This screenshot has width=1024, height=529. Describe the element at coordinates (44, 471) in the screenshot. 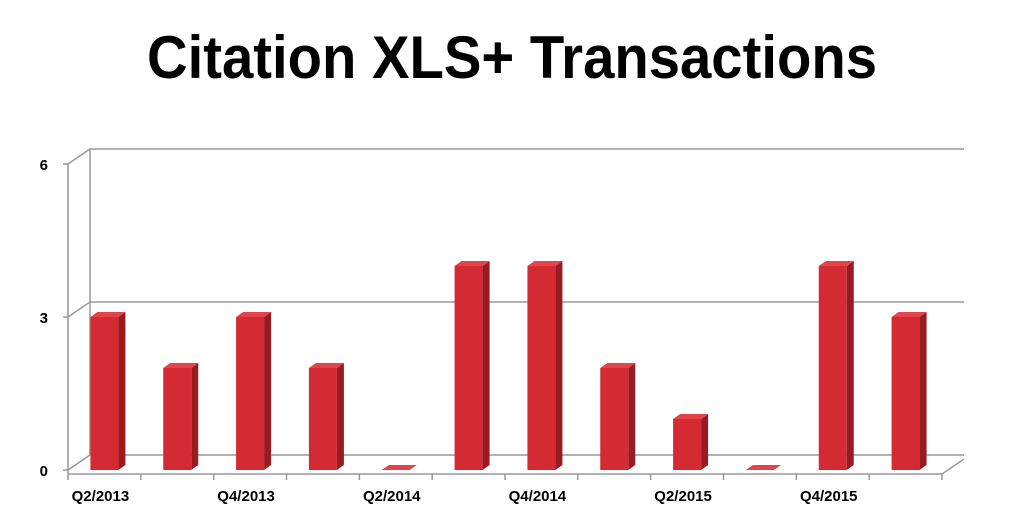

I see `y-tick-label: 0` at that location.